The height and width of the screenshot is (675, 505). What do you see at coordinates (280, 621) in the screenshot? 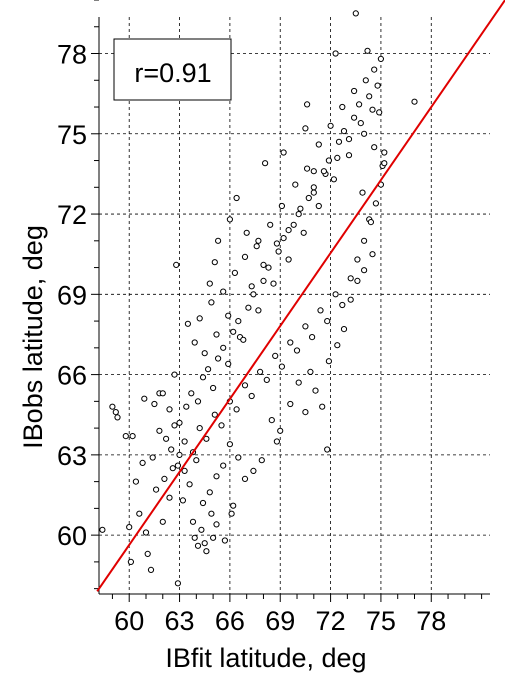
I see `x-tick-label: 69` at bounding box center [280, 621].